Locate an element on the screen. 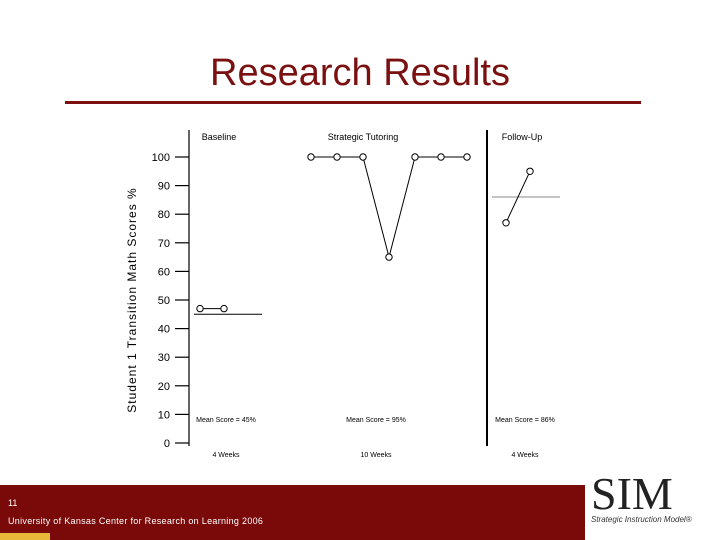 The width and height of the screenshot is (720, 540). slide-title: Research Results is located at coordinates (360, 73).